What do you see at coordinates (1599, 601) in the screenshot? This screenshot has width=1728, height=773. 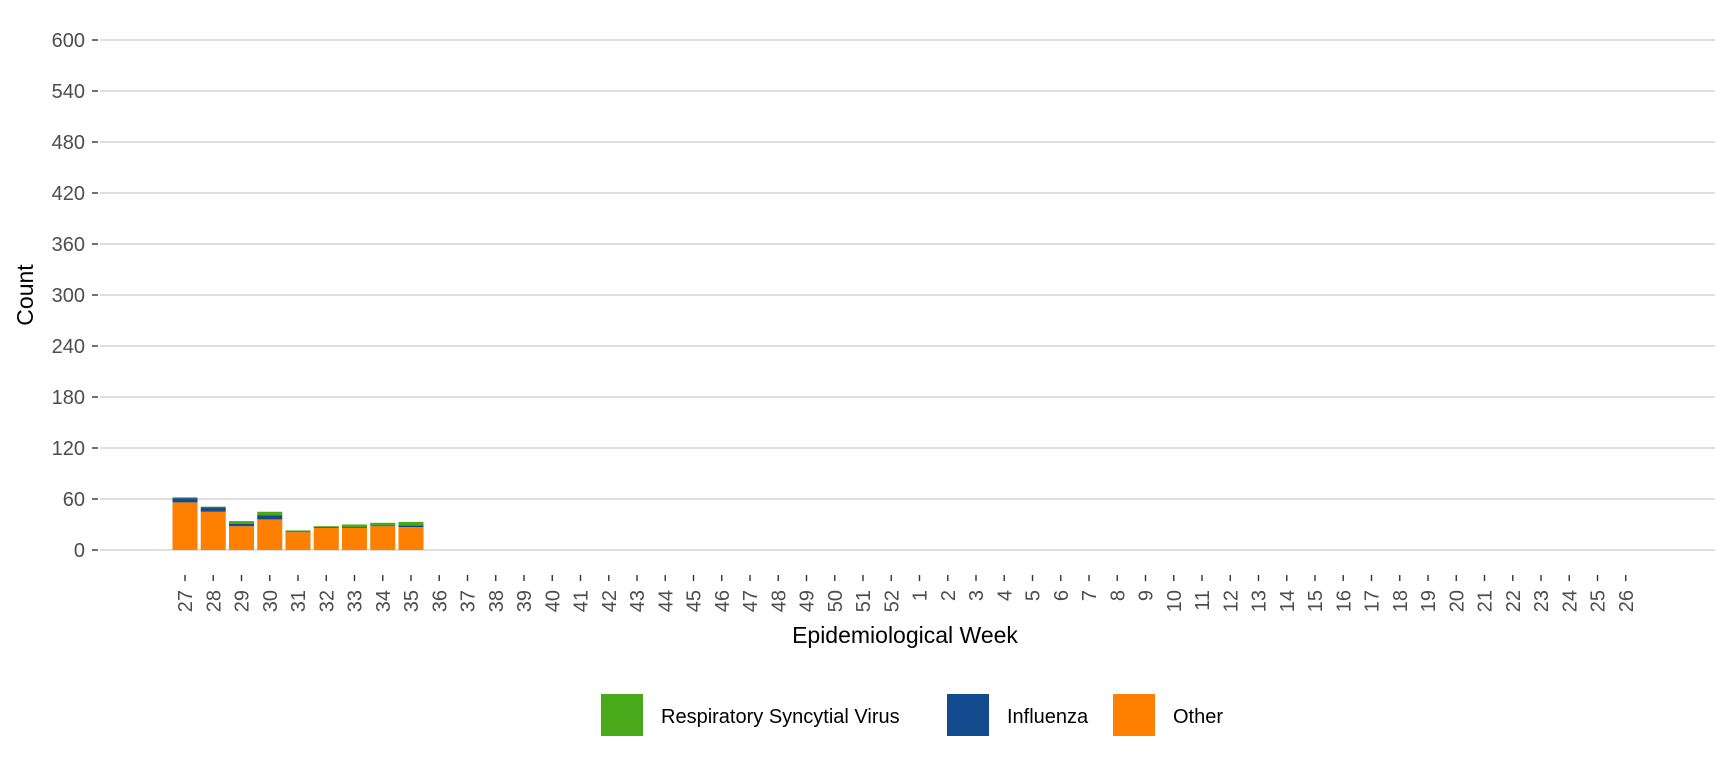 I see `x-tick-label: 25` at bounding box center [1599, 601].